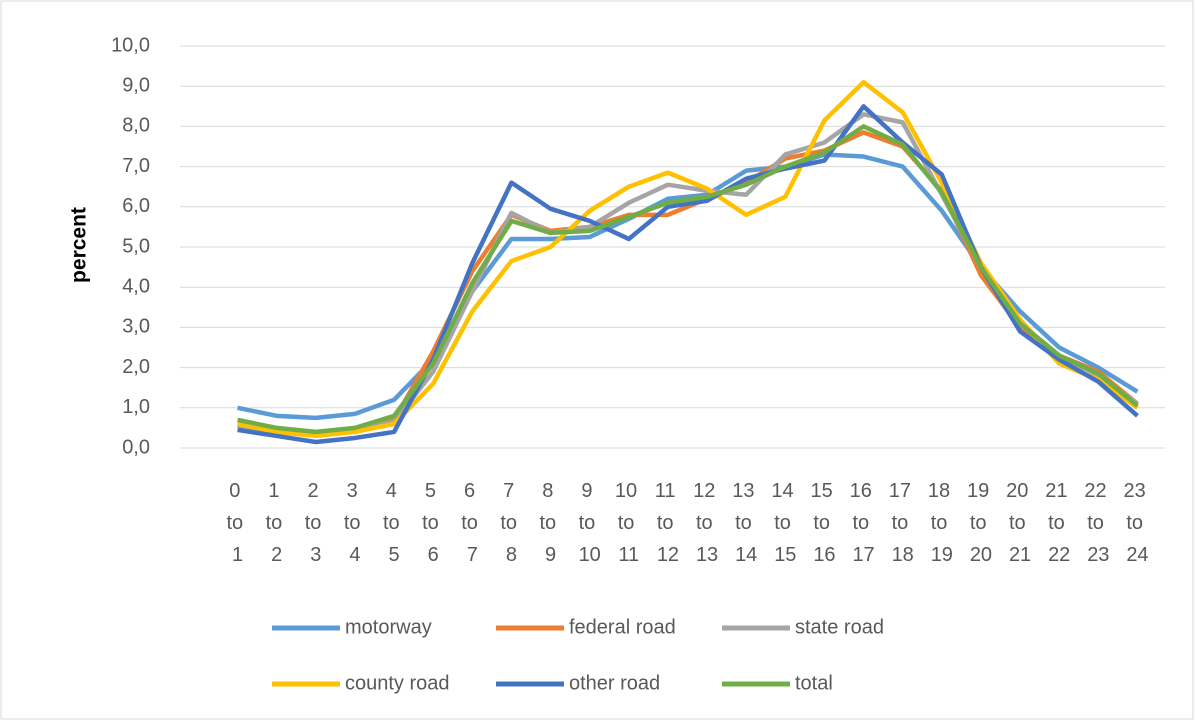 This screenshot has width=1195, height=722. Describe the element at coordinates (277, 523) in the screenshot. I see `x-tick-label: 1 to 2` at that location.